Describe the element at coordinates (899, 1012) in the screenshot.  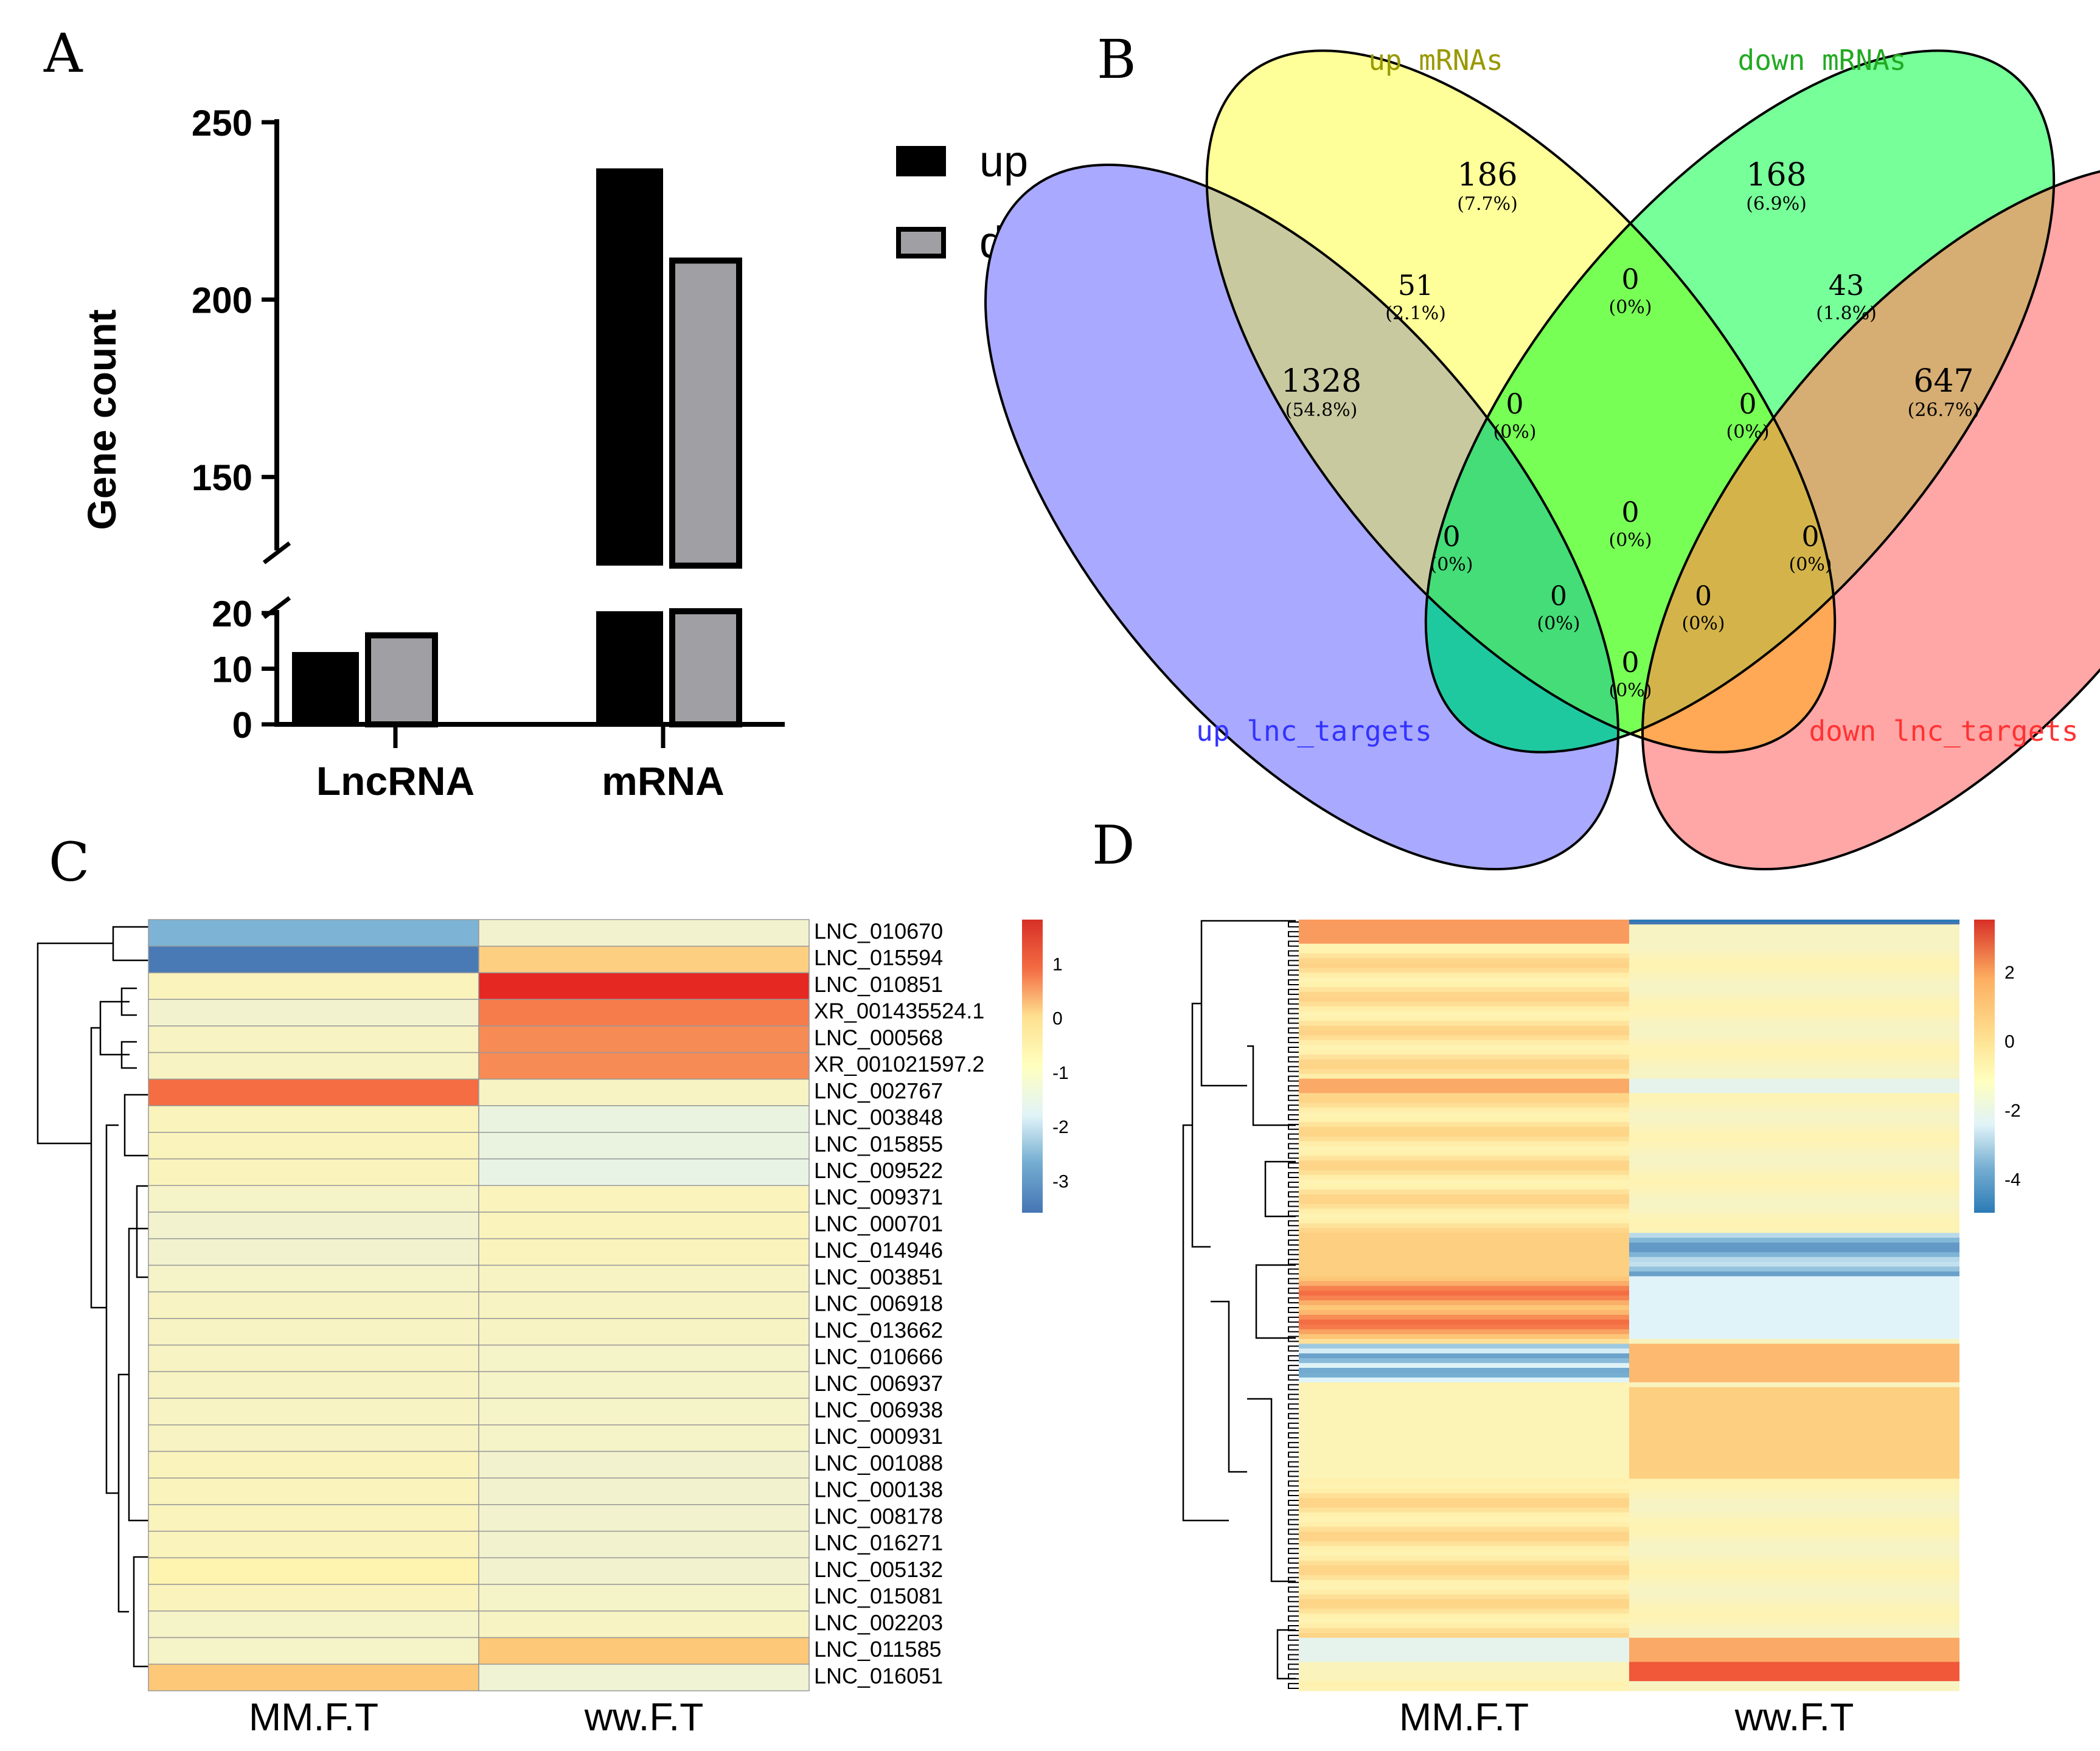
I see `row-label: XR_001435524.1` at that location.